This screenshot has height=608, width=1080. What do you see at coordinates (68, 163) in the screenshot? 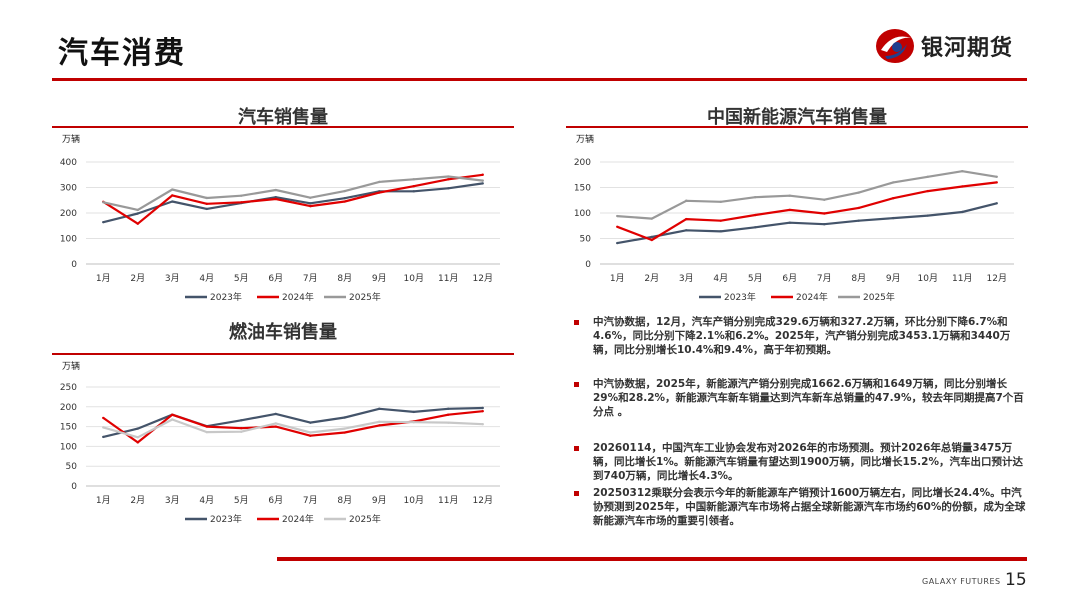
I see `y-tick-label: 400` at bounding box center [68, 163].